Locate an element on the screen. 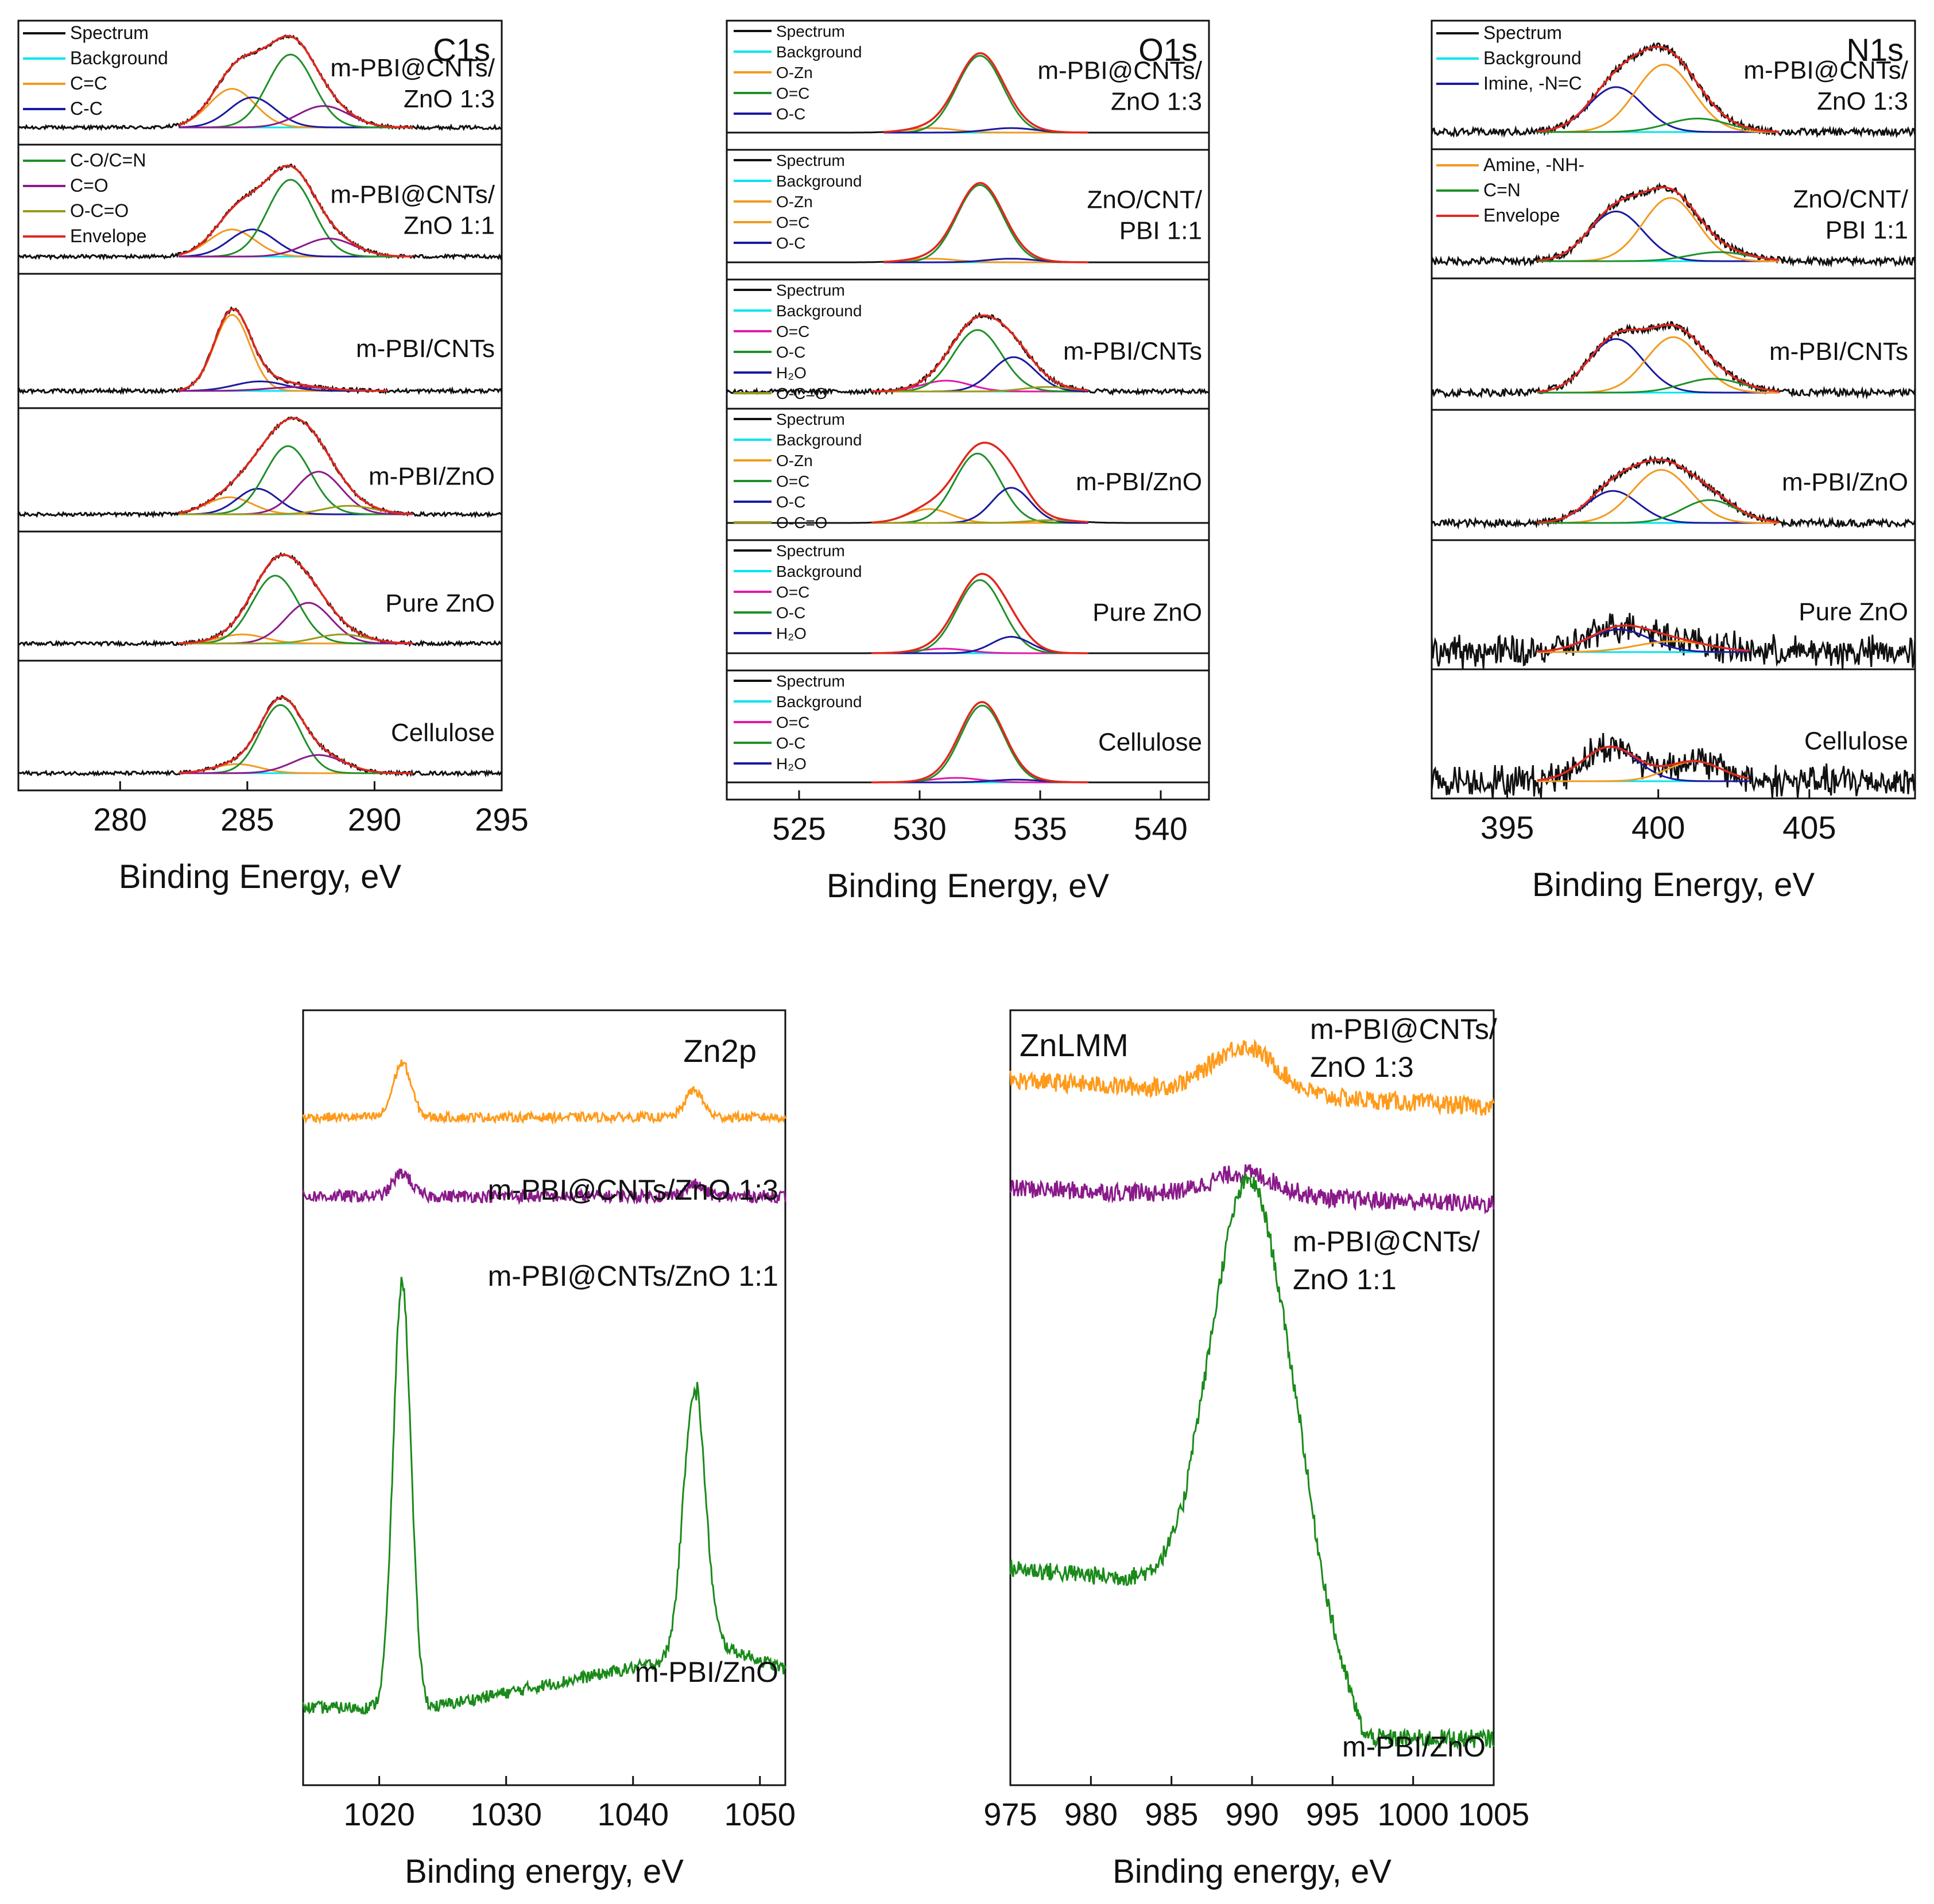 The height and width of the screenshot is (1904, 1934). legend-label: O-C=O is located at coordinates (801, 394).